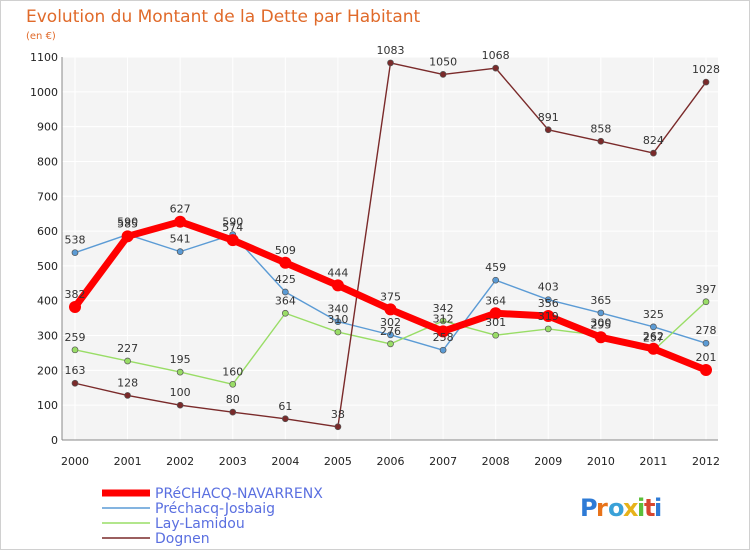 The image size is (750, 550). What do you see at coordinates (390, 322) in the screenshot?
I see `data-label: 302` at bounding box center [390, 322].